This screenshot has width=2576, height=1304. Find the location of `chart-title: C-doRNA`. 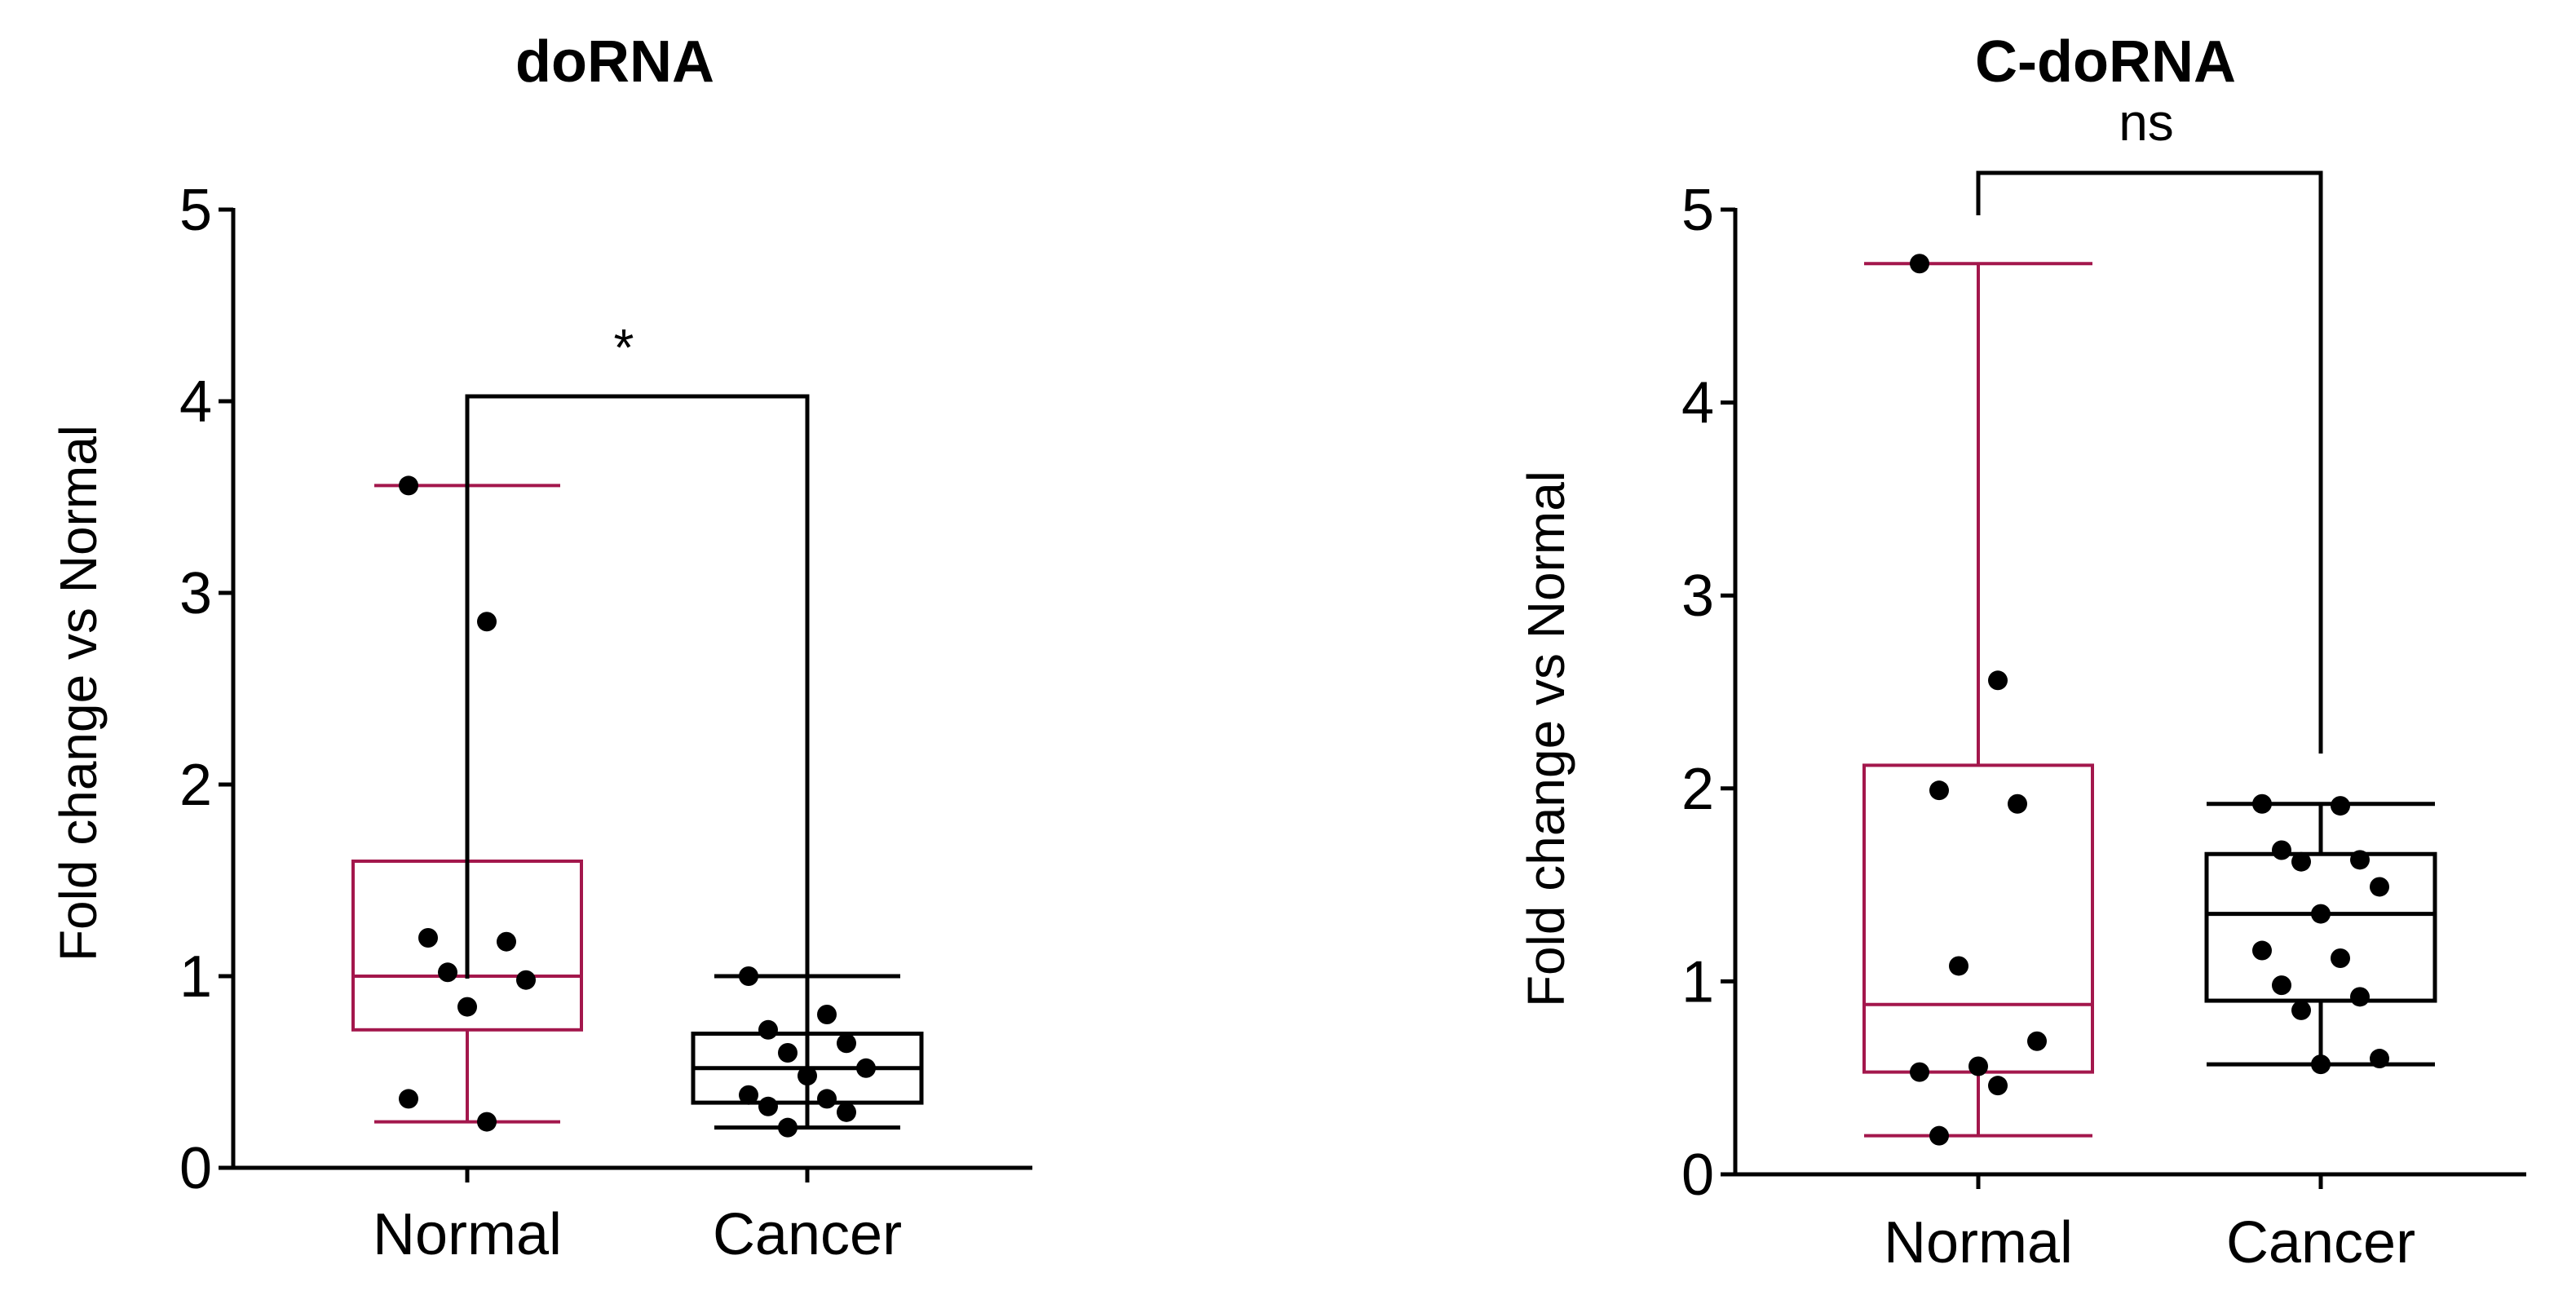

chart-title: C-doRNA is located at coordinates (2105, 62).